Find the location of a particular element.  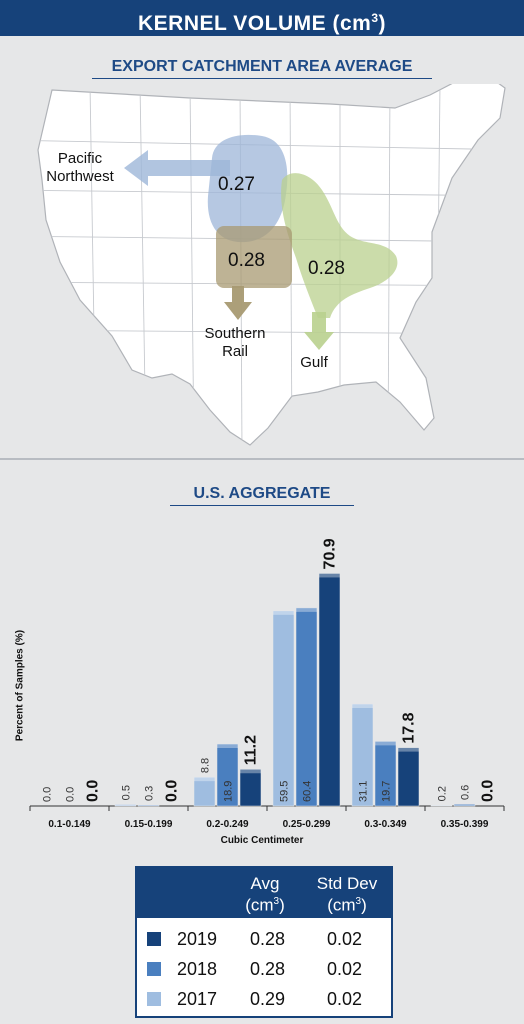

gulf-arrow is located at coordinates (319, 331).